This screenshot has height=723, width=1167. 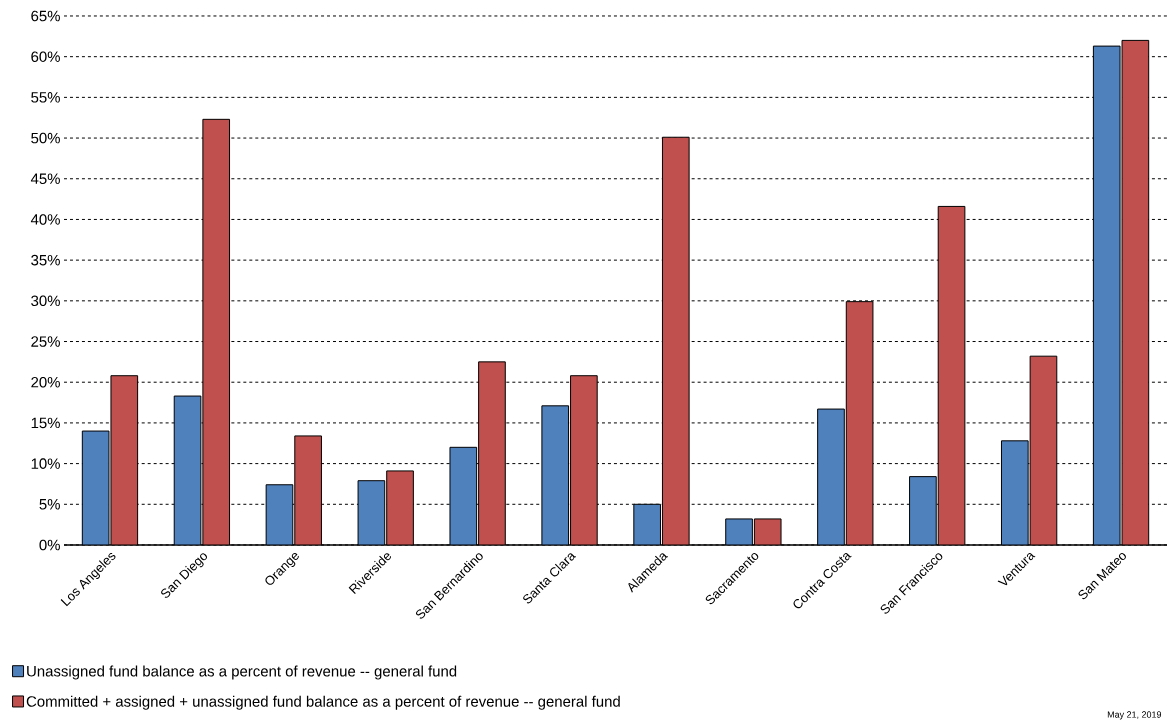 I want to click on y-tick-label: 45%, so click(x=45, y=179).